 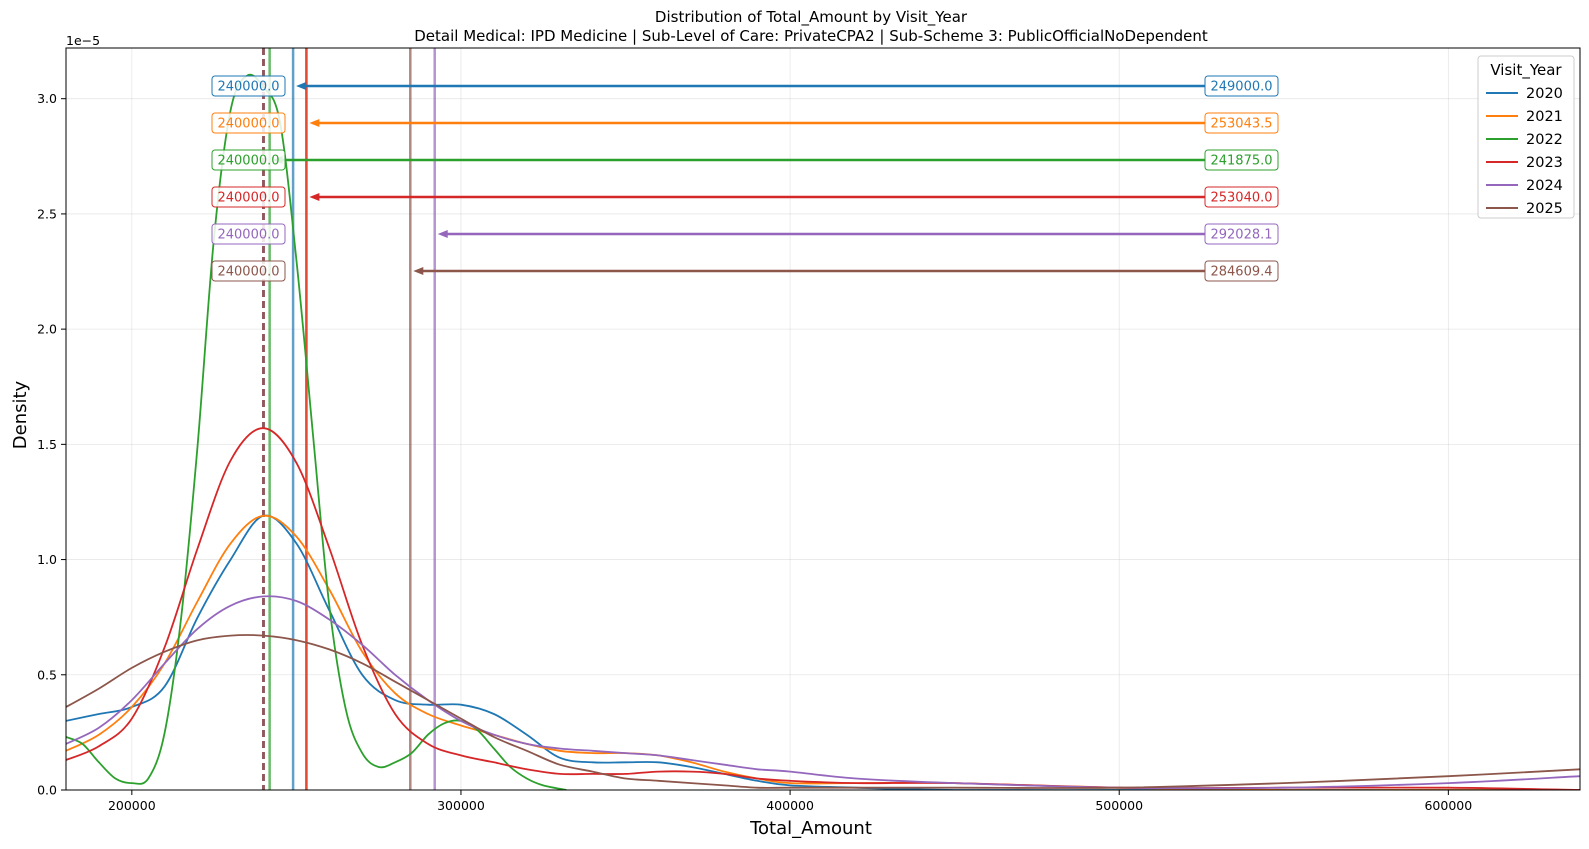 I want to click on mean-label-2025: 284609.4, so click(x=1241, y=272).